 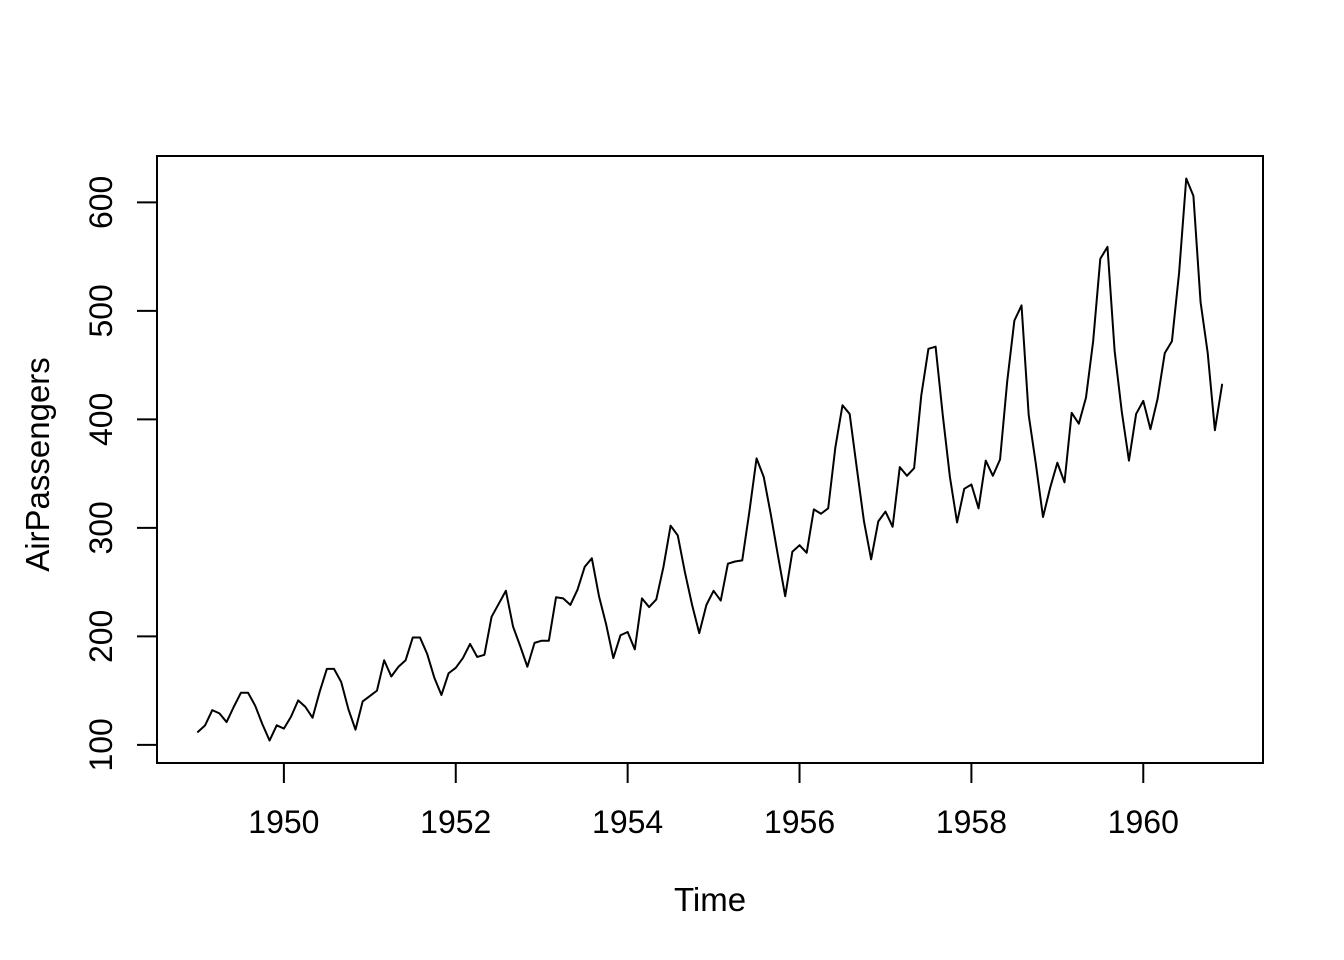 What do you see at coordinates (101, 636) in the screenshot?
I see `y-tick-label: 200` at bounding box center [101, 636].